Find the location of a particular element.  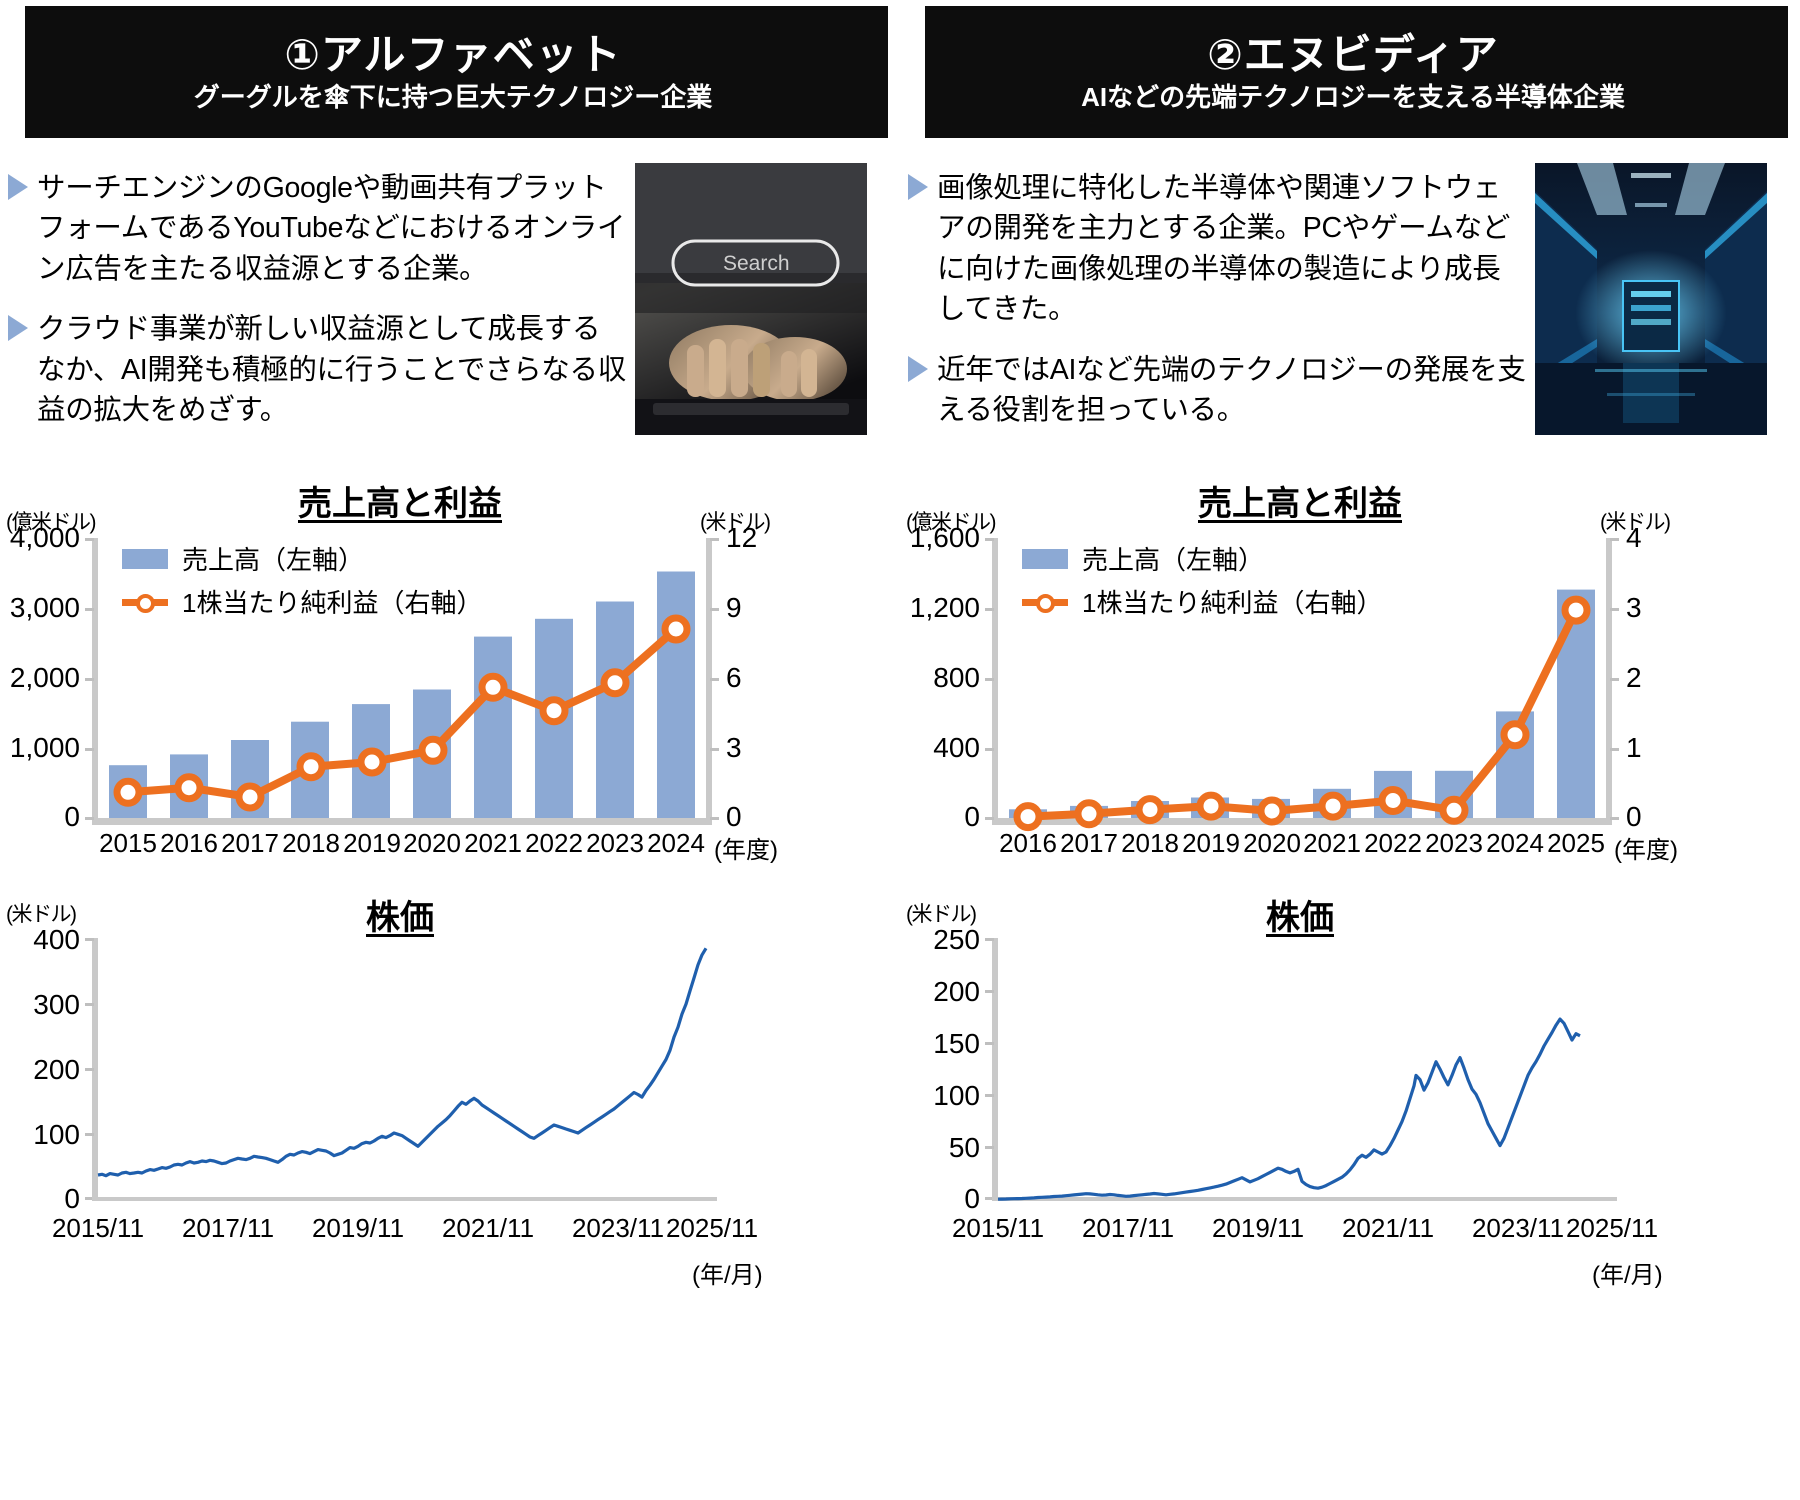

panel-photo-nvidia is located at coordinates (1651, 299).